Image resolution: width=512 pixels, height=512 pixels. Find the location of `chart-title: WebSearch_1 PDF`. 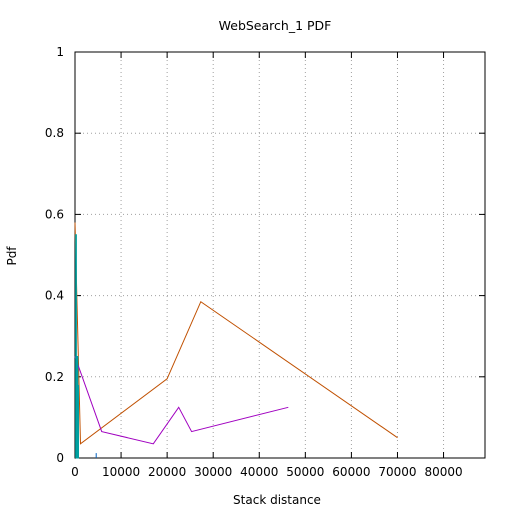

chart-title: WebSearch_1 PDF is located at coordinates (275, 25).